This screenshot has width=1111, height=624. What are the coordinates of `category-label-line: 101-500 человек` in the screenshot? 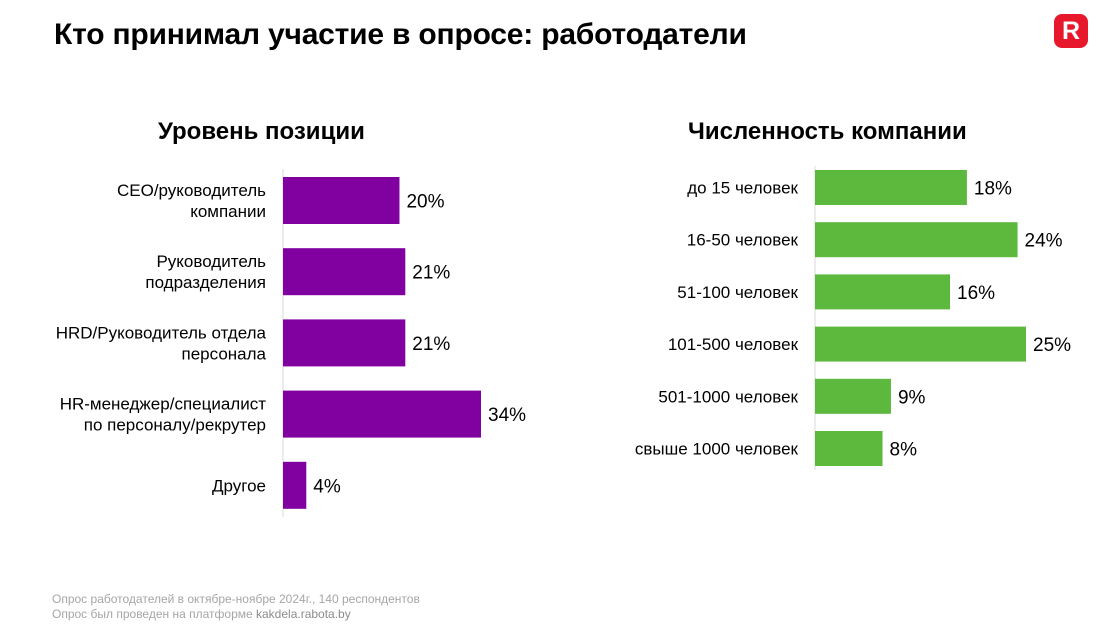 It's located at (733, 344).